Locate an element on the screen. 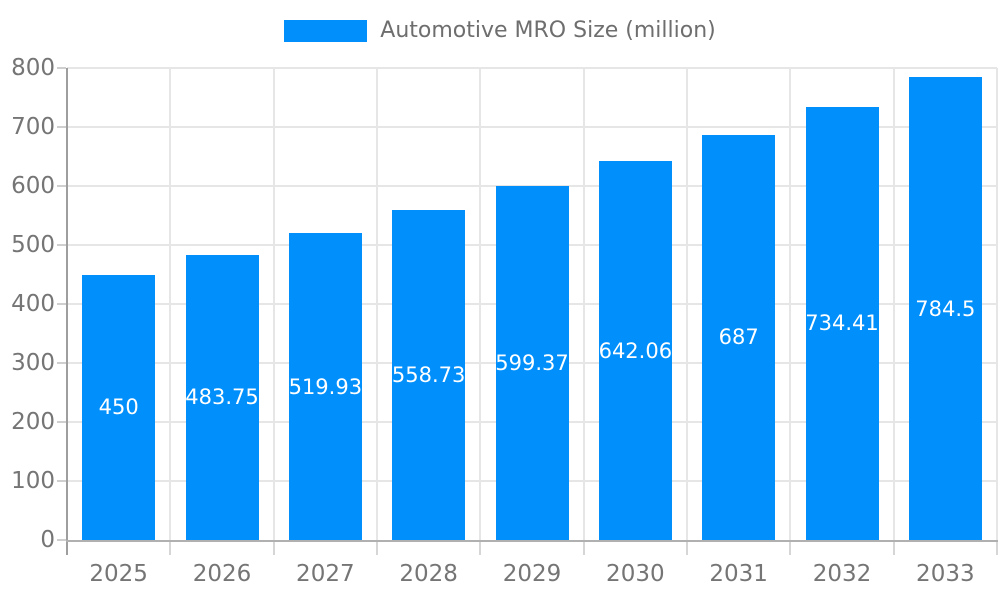  x-axis-label: 2032 is located at coordinates (842, 574).